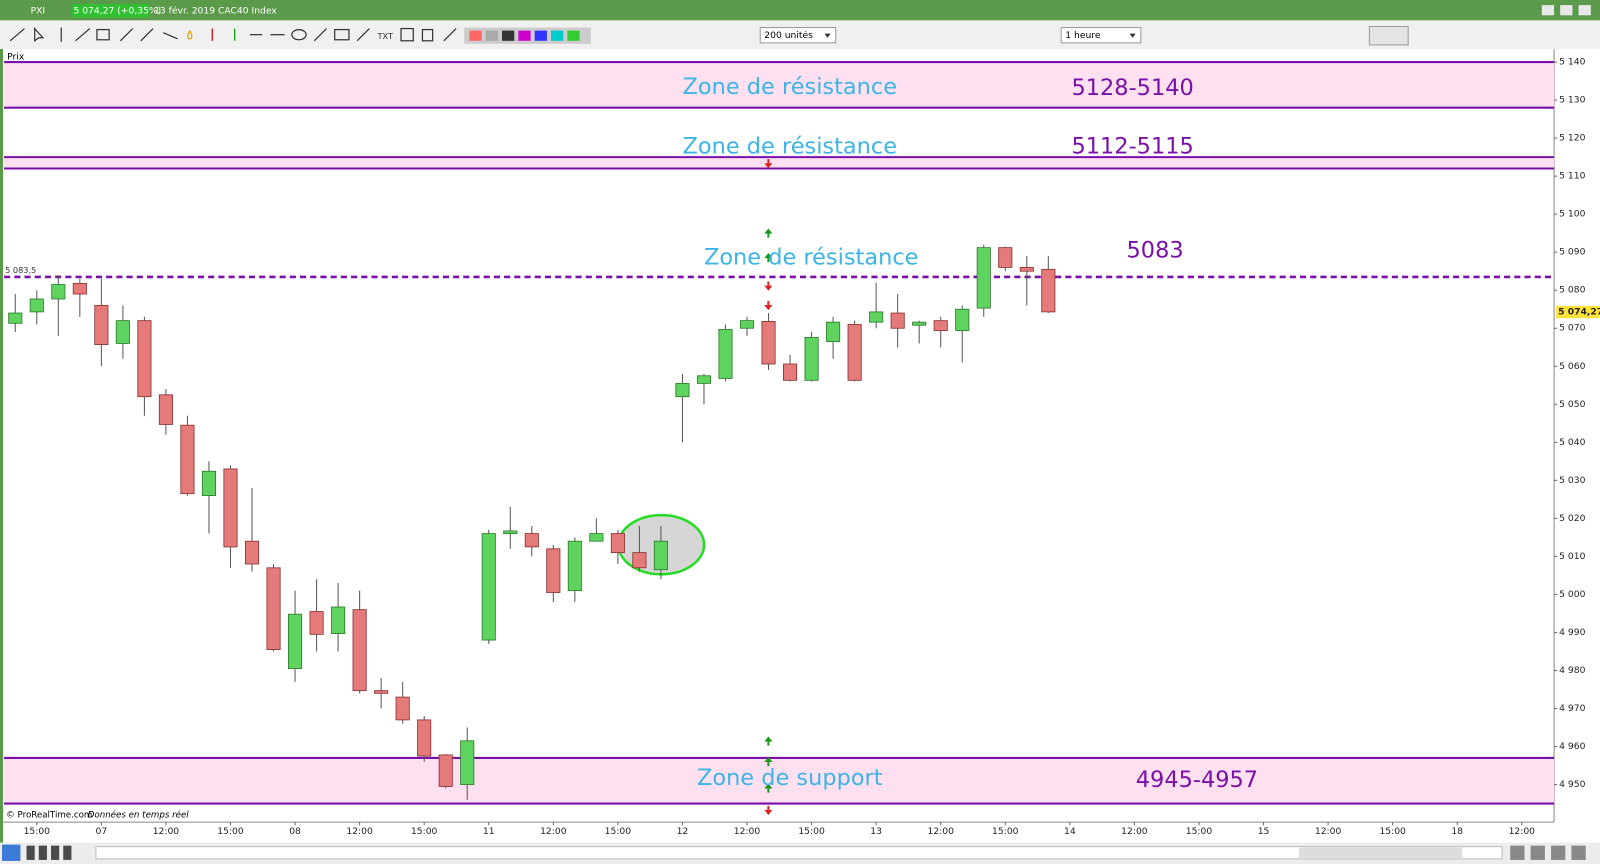  I want to click on chart-type-button, so click(1388, 36).